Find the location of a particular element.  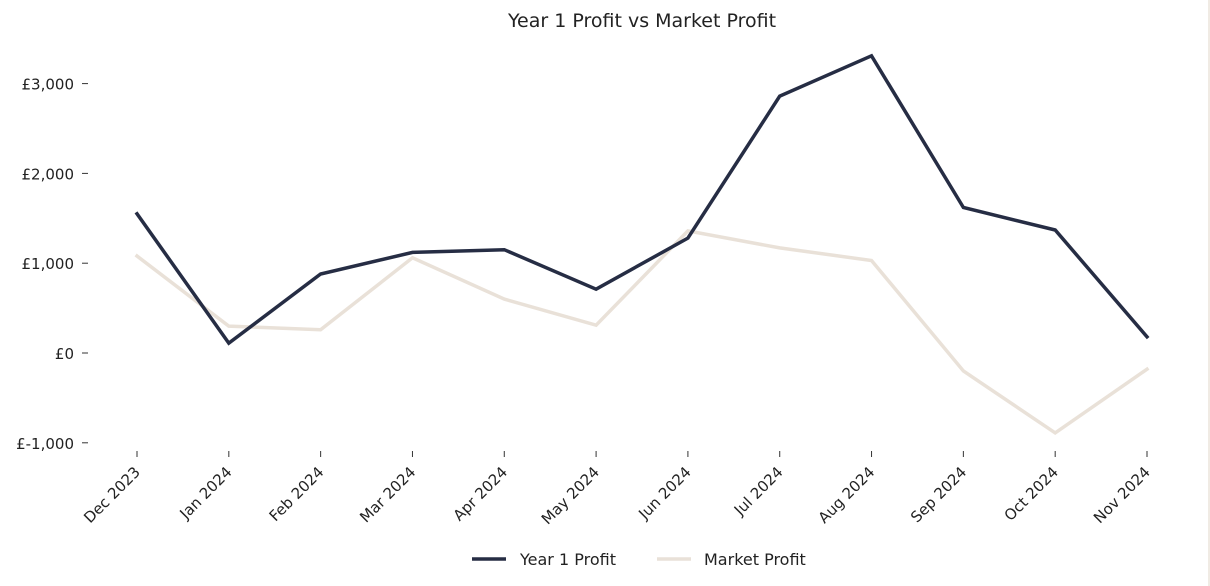

x-tick-label: Apr 2024 is located at coordinates (480, 493).